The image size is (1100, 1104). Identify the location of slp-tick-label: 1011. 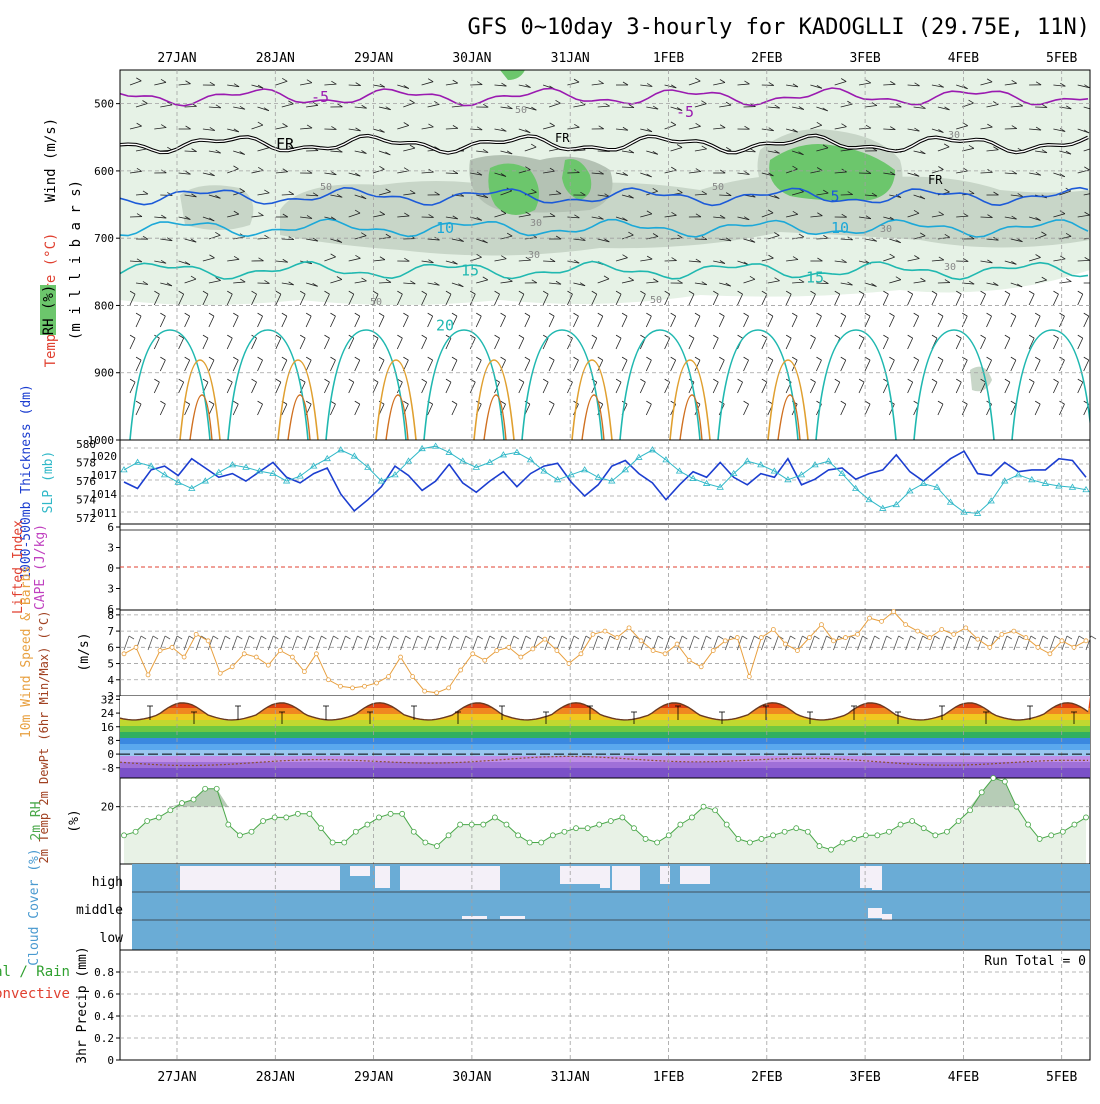
(104, 513).